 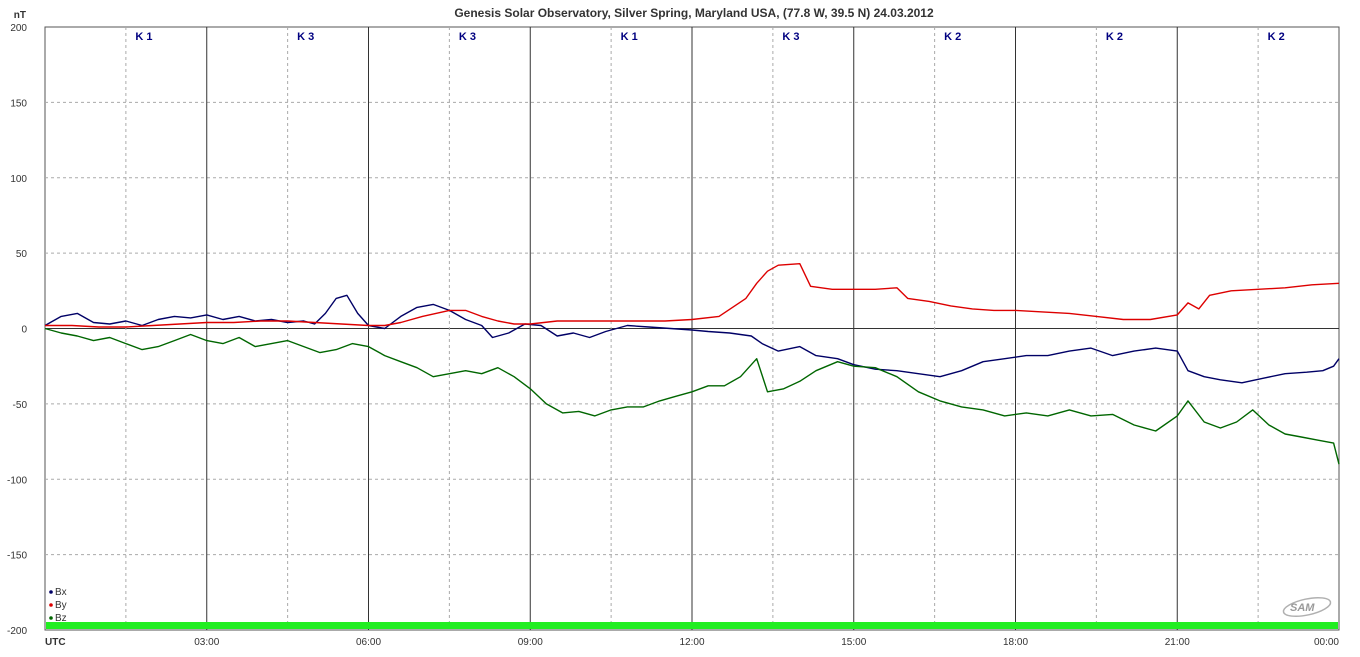 I want to click on k-index-labels: K 1 K 3 K 3 K 1 K 3 K 2 K 2 K 2, so click(x=709, y=37).